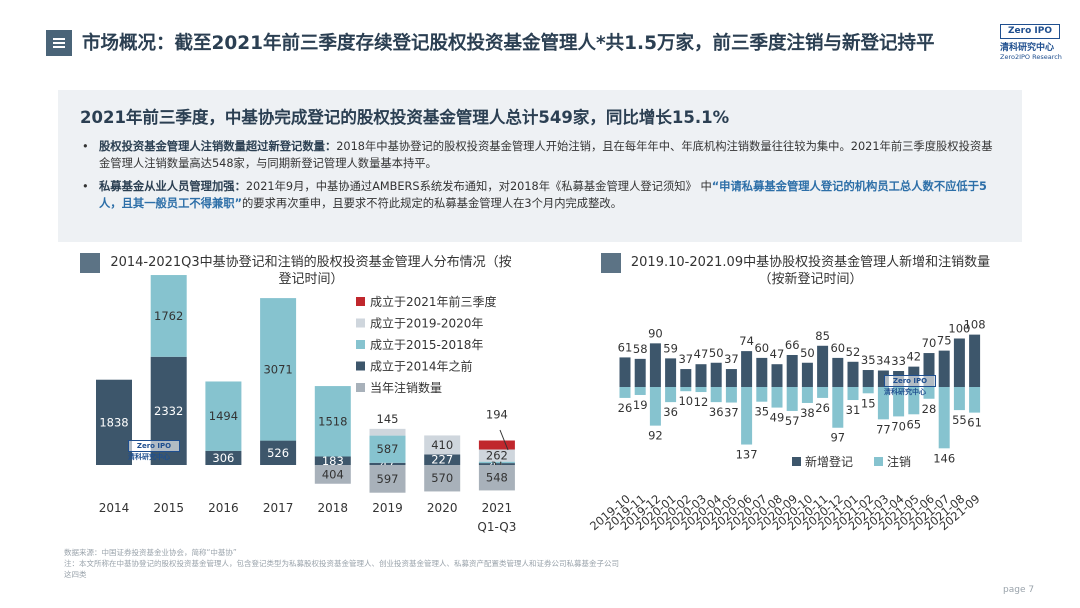 The image size is (1080, 608). Describe the element at coordinates (504, 440) in the screenshot. I see `leader-line-2021` at that location.